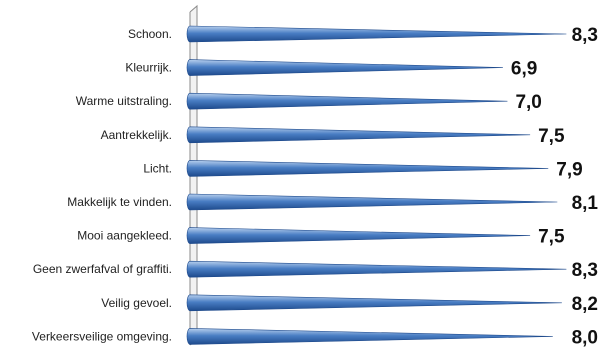 The width and height of the screenshot is (600, 349). What do you see at coordinates (585, 337) in the screenshot?
I see `value-label: 8,0` at bounding box center [585, 337].